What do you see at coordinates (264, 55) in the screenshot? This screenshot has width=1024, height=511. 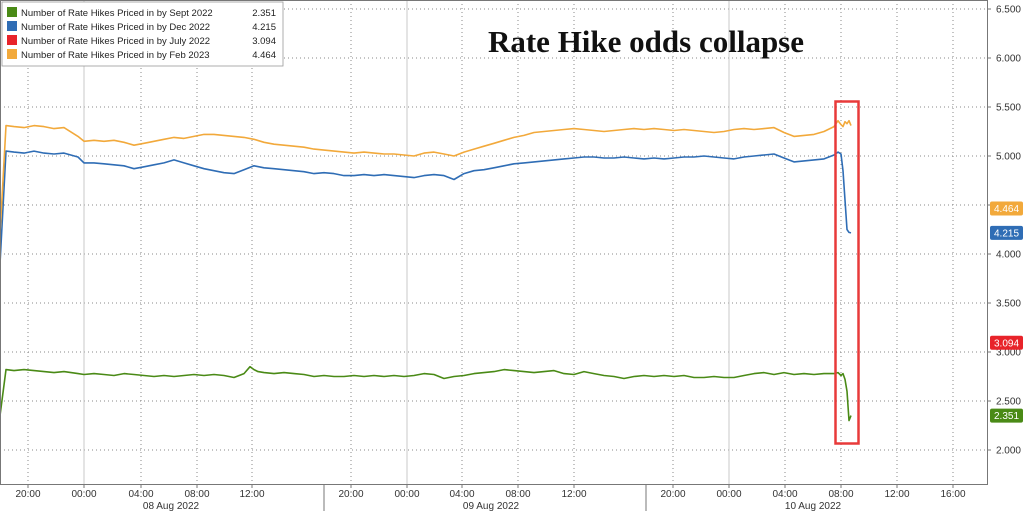 I see `legend-value: 4.464` at bounding box center [264, 55].